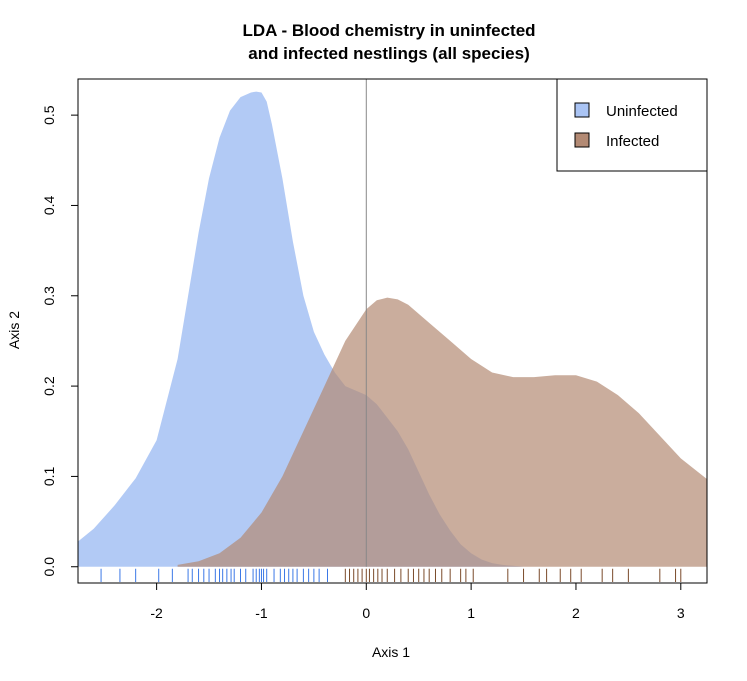 This screenshot has height=681, width=747. I want to click on legend-swatch-infected, so click(582, 140).